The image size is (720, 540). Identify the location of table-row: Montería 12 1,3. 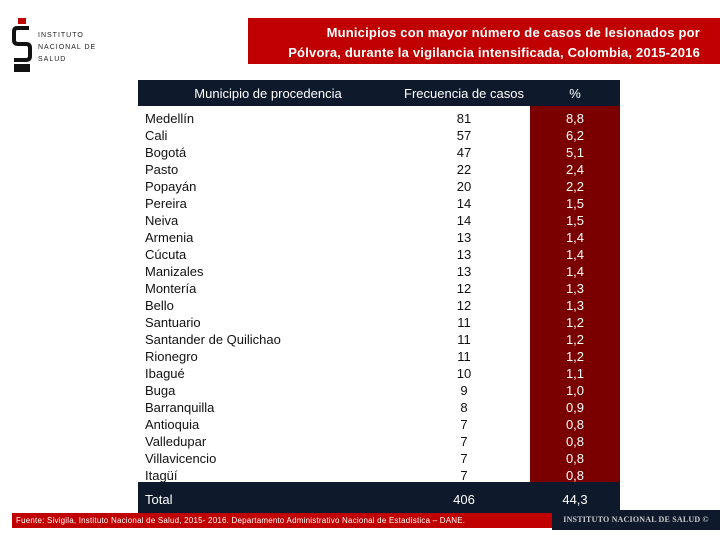
(379, 288).